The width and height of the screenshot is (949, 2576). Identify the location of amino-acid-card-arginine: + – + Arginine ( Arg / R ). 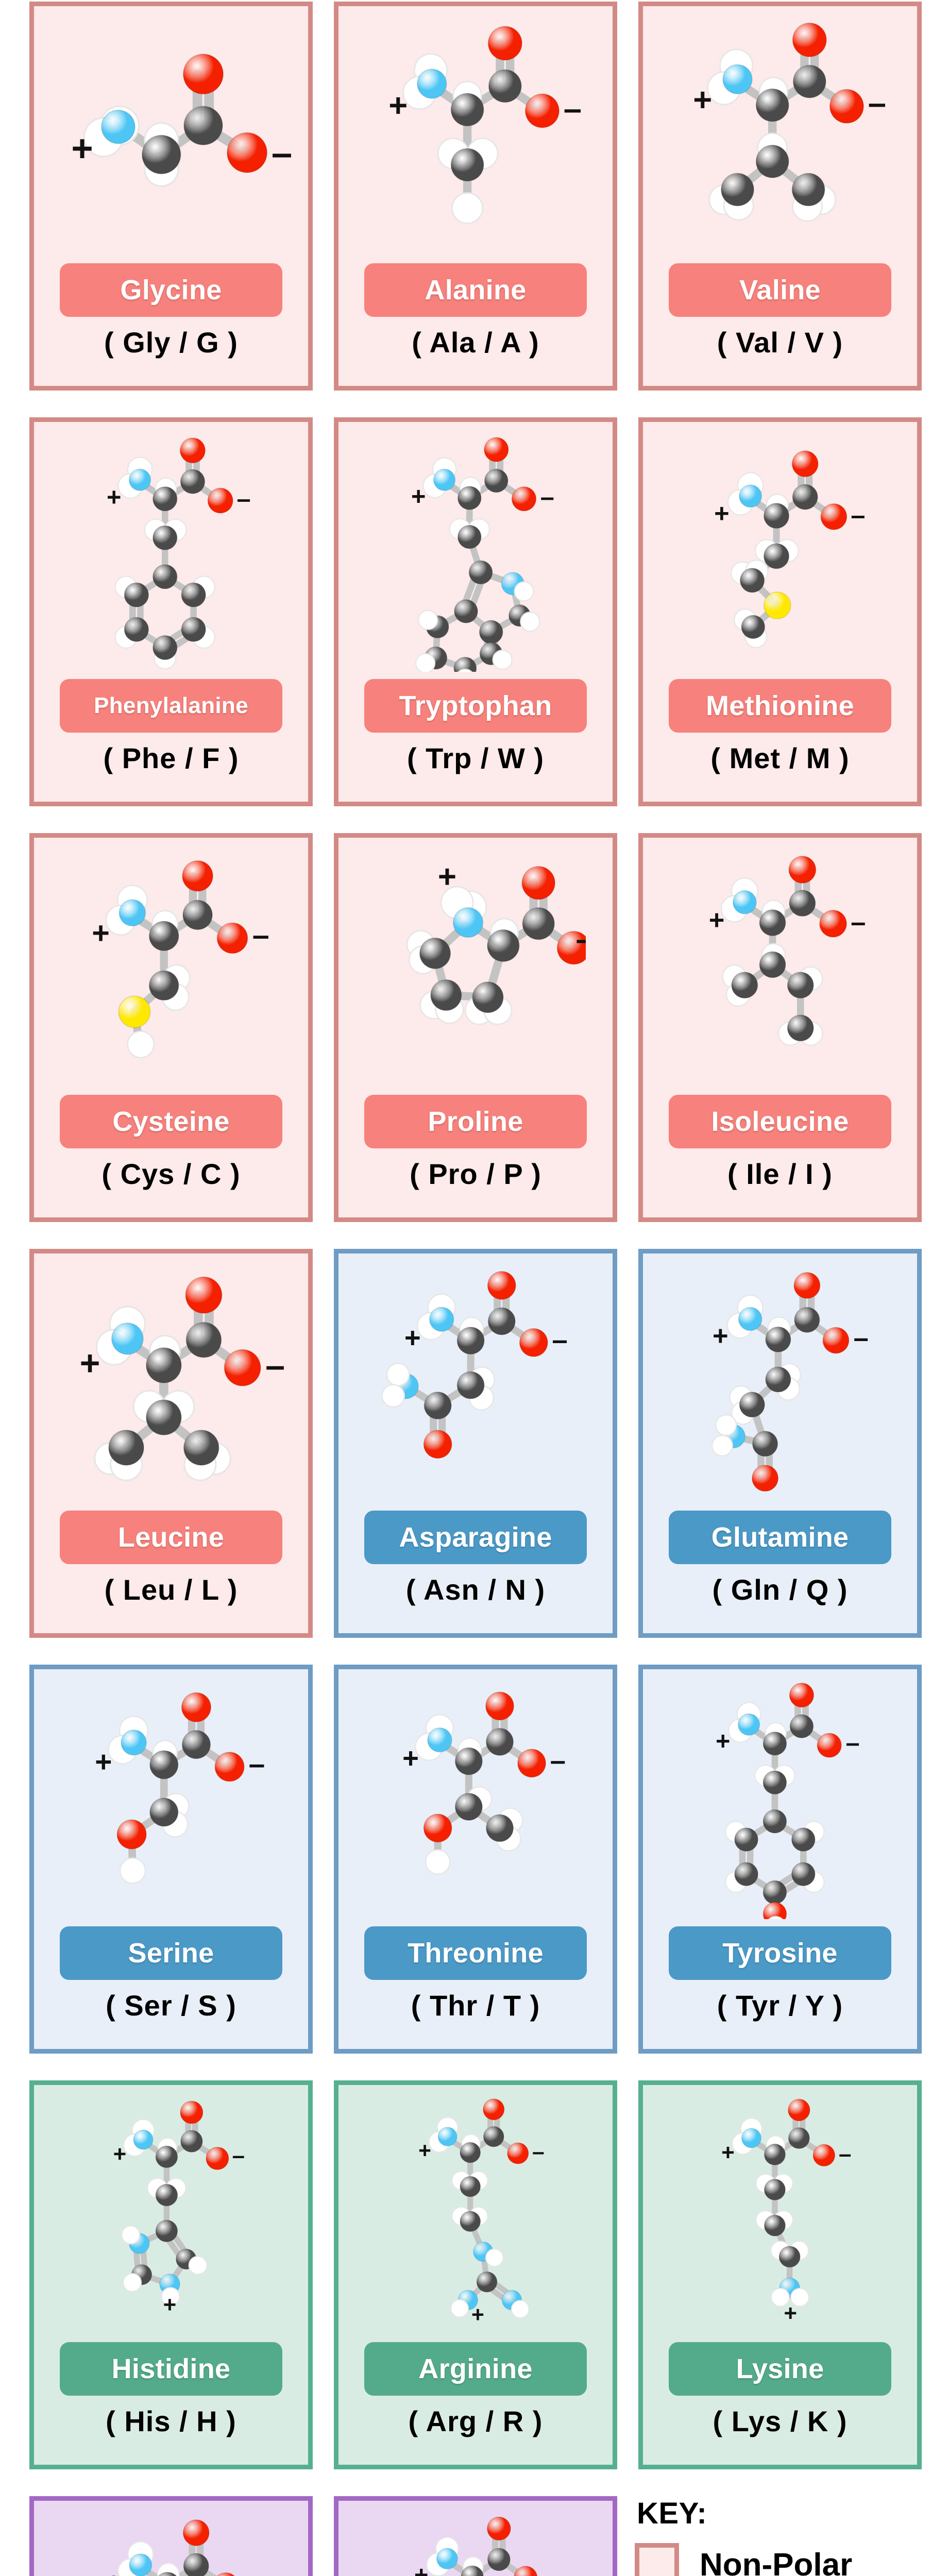
(476, 2274).